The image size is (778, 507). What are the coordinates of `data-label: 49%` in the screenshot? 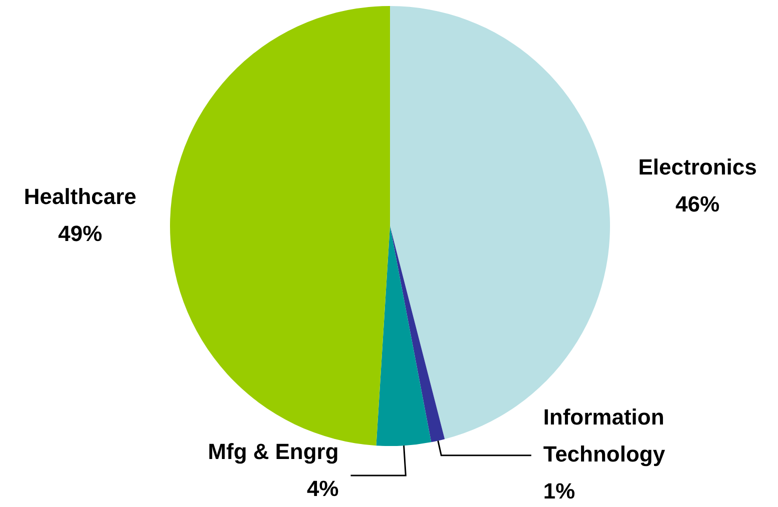 It's located at (80, 233).